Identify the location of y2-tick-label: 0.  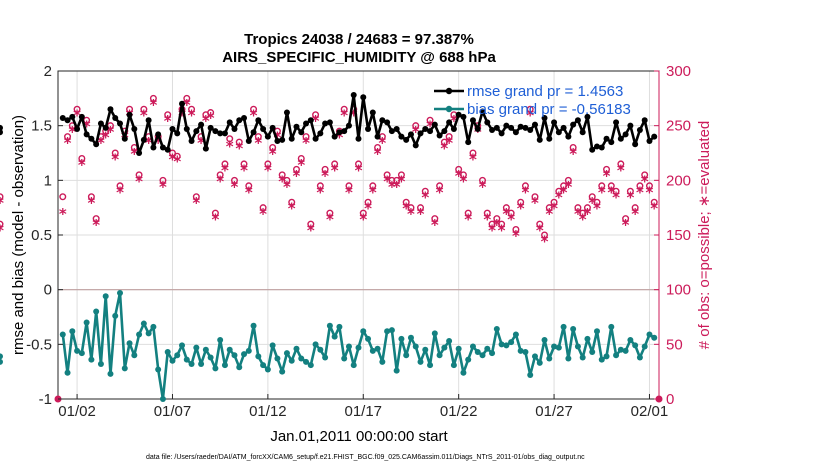
(670, 399).